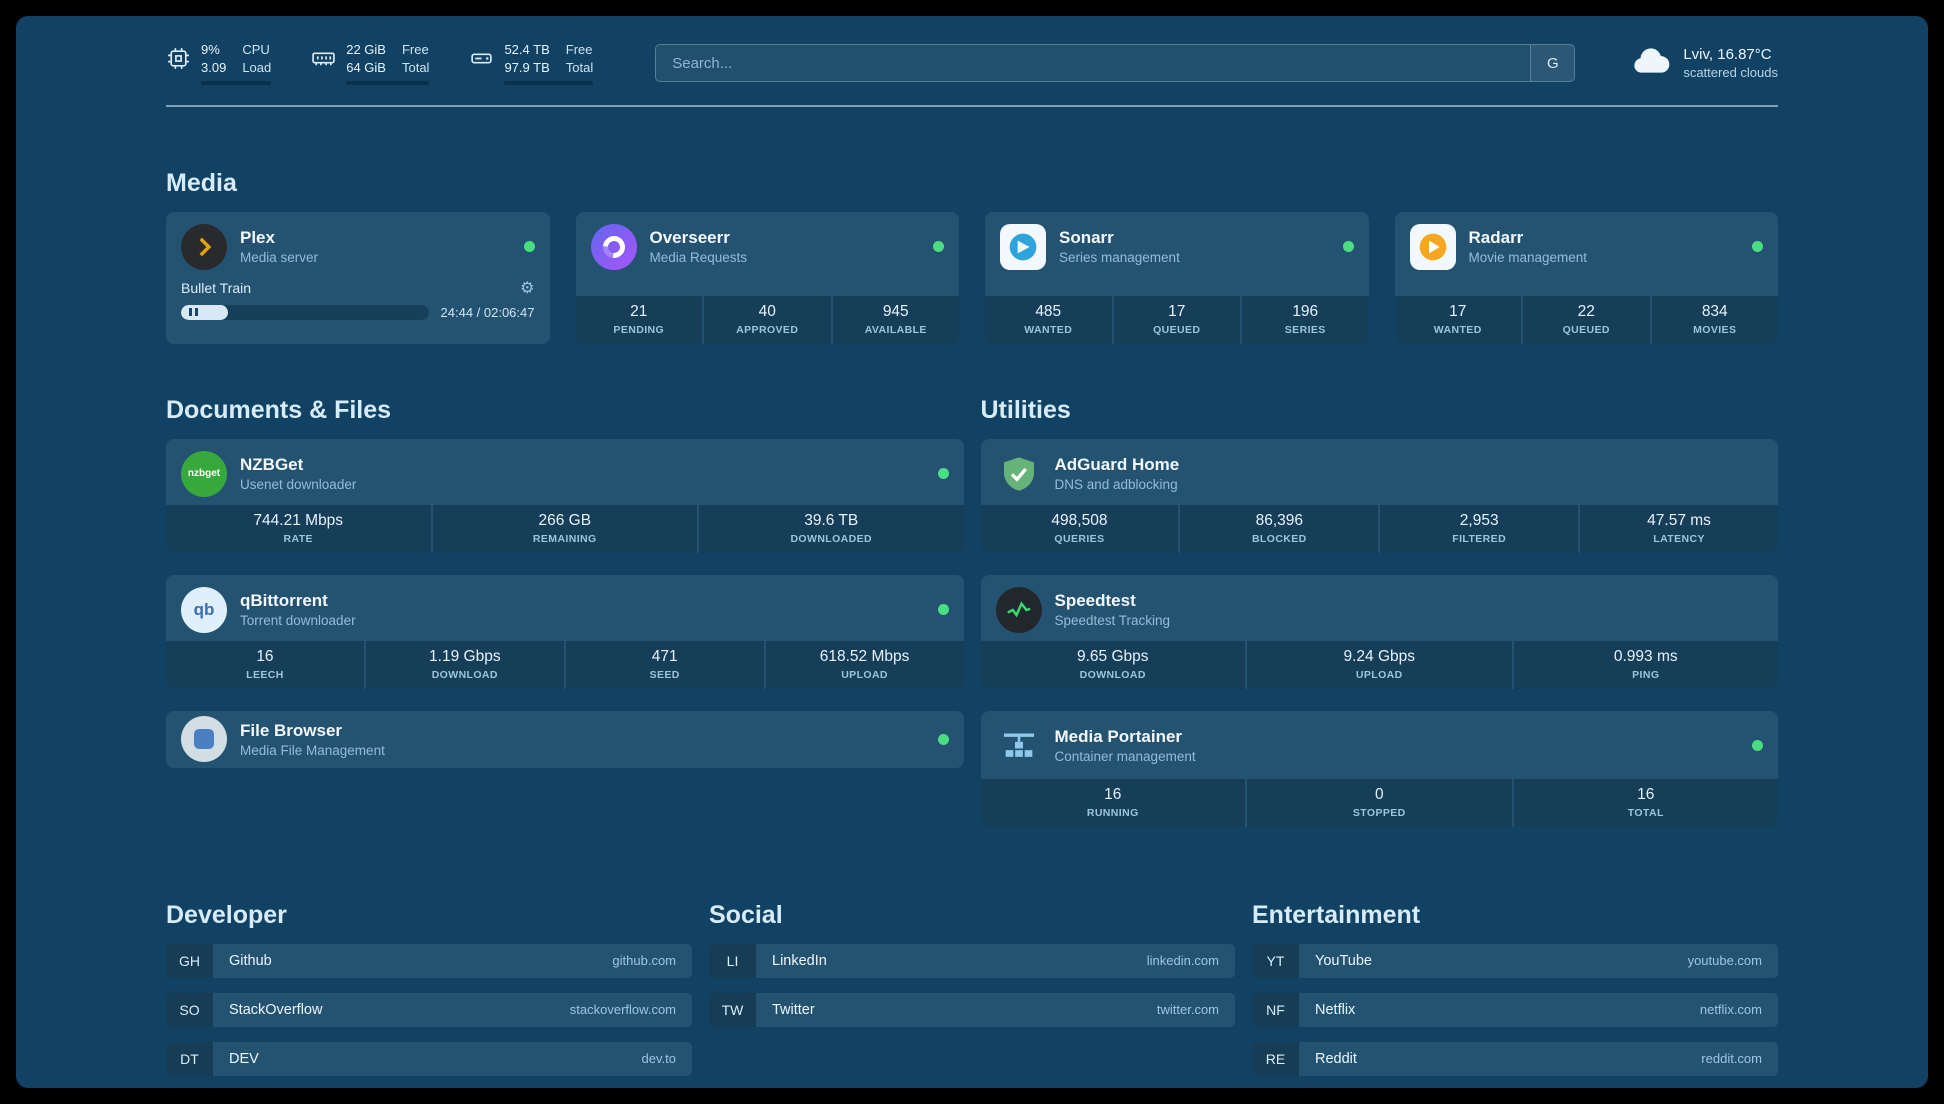 This screenshot has width=1944, height=1104. I want to click on stat-box: 9.65 Gbps DOWNLOAD, so click(1112, 664).